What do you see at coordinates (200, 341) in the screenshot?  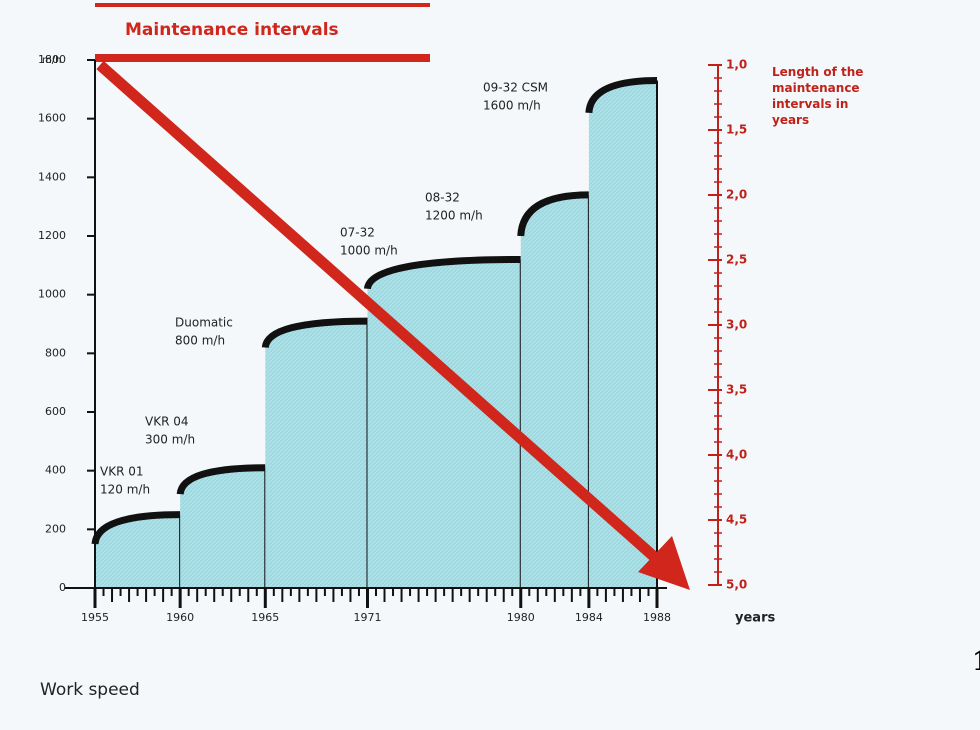 I see `segment-label: 800 m/h` at bounding box center [200, 341].